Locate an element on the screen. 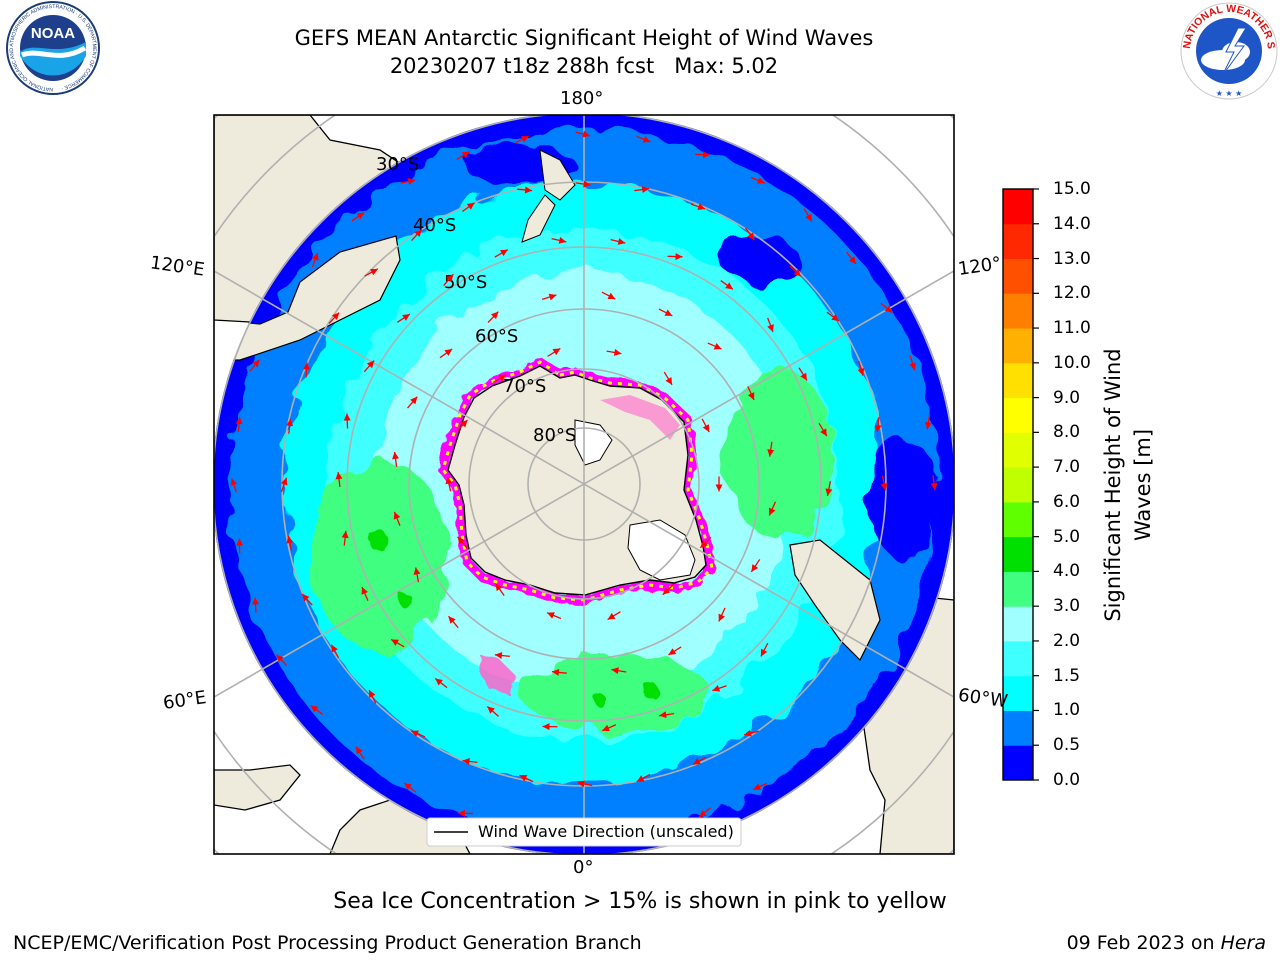  colorbar-tick-label: 8.0 is located at coordinates (1067, 432).